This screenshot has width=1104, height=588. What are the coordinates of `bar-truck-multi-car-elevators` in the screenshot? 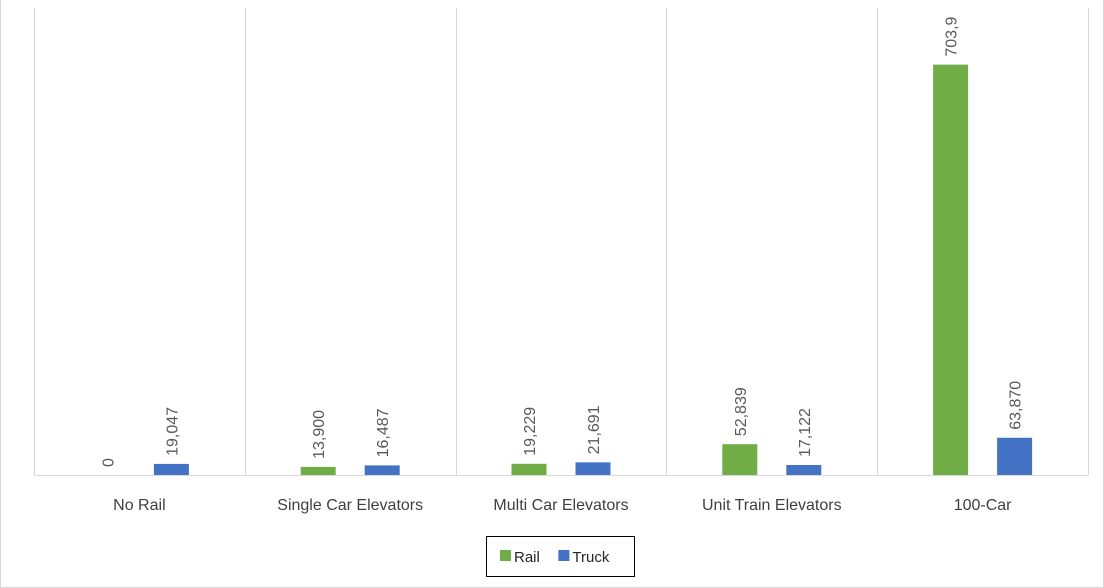 It's located at (593, 468).